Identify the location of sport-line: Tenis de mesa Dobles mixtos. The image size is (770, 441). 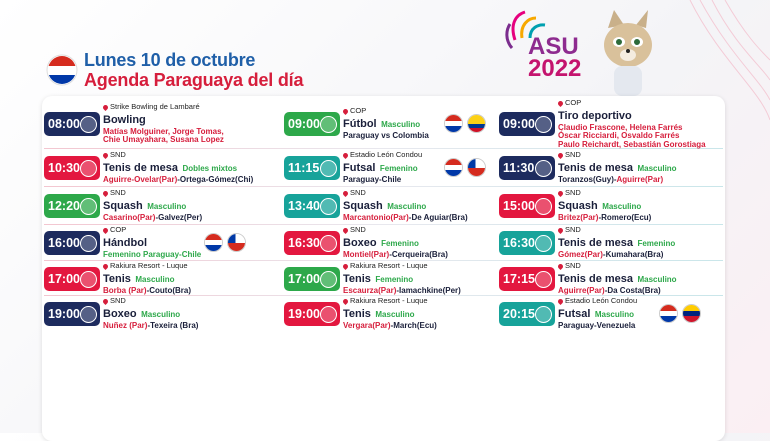
(178, 167).